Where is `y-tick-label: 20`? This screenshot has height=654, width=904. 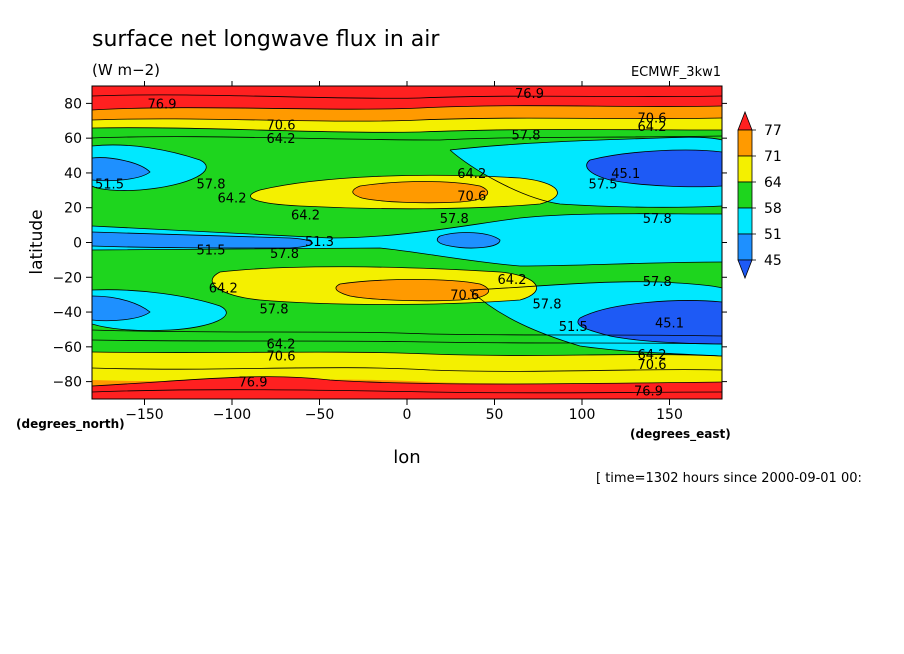
y-tick-label: 20 is located at coordinates (73, 209).